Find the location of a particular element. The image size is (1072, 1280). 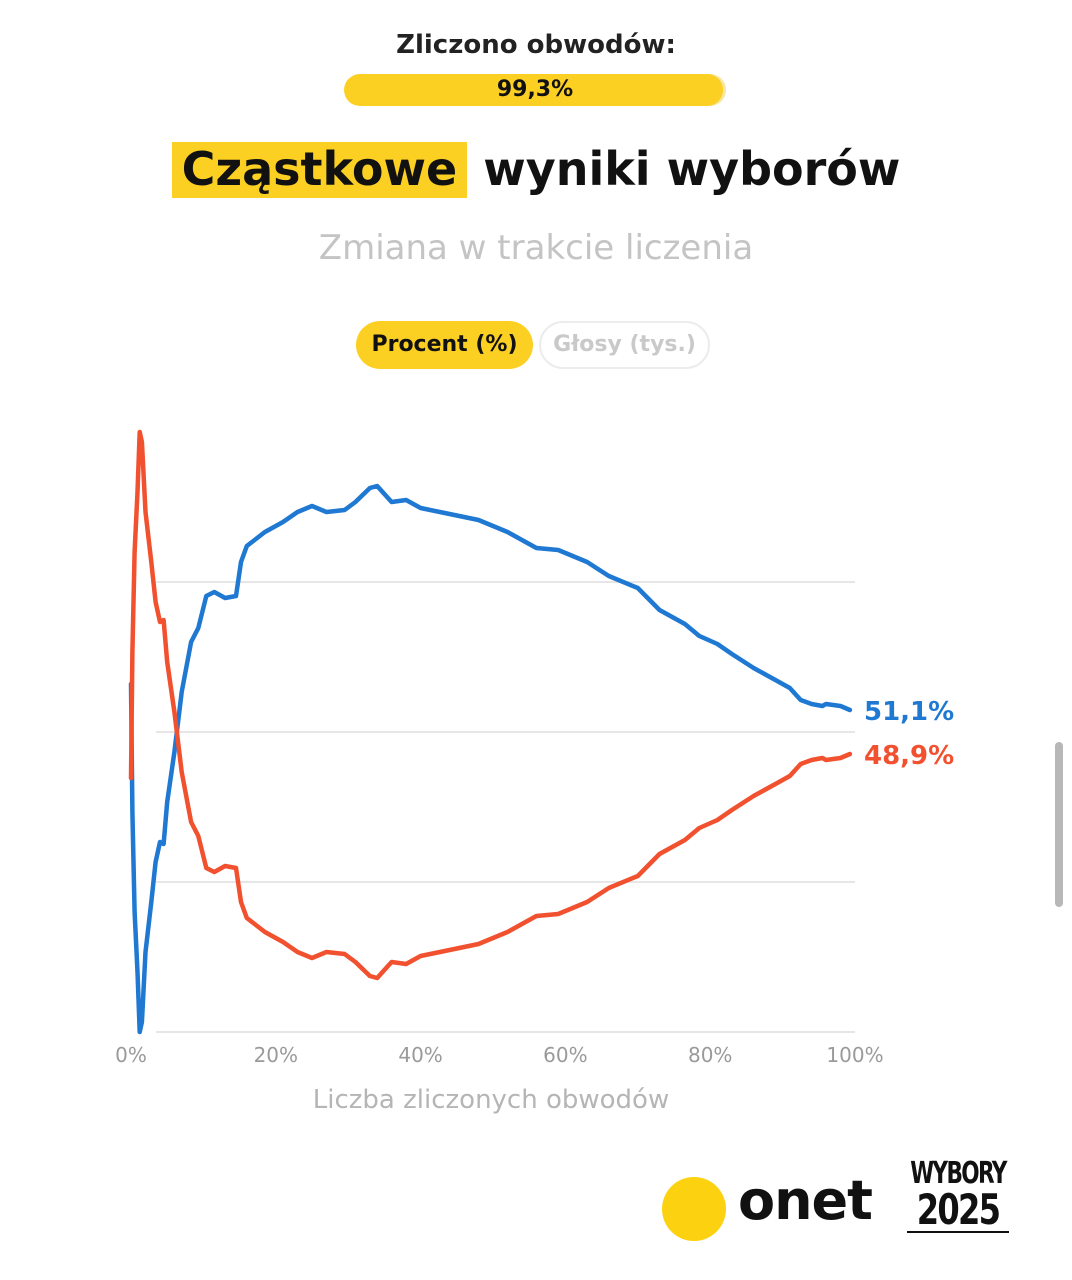

series-end-label-0: 51,1% is located at coordinates (909, 712).